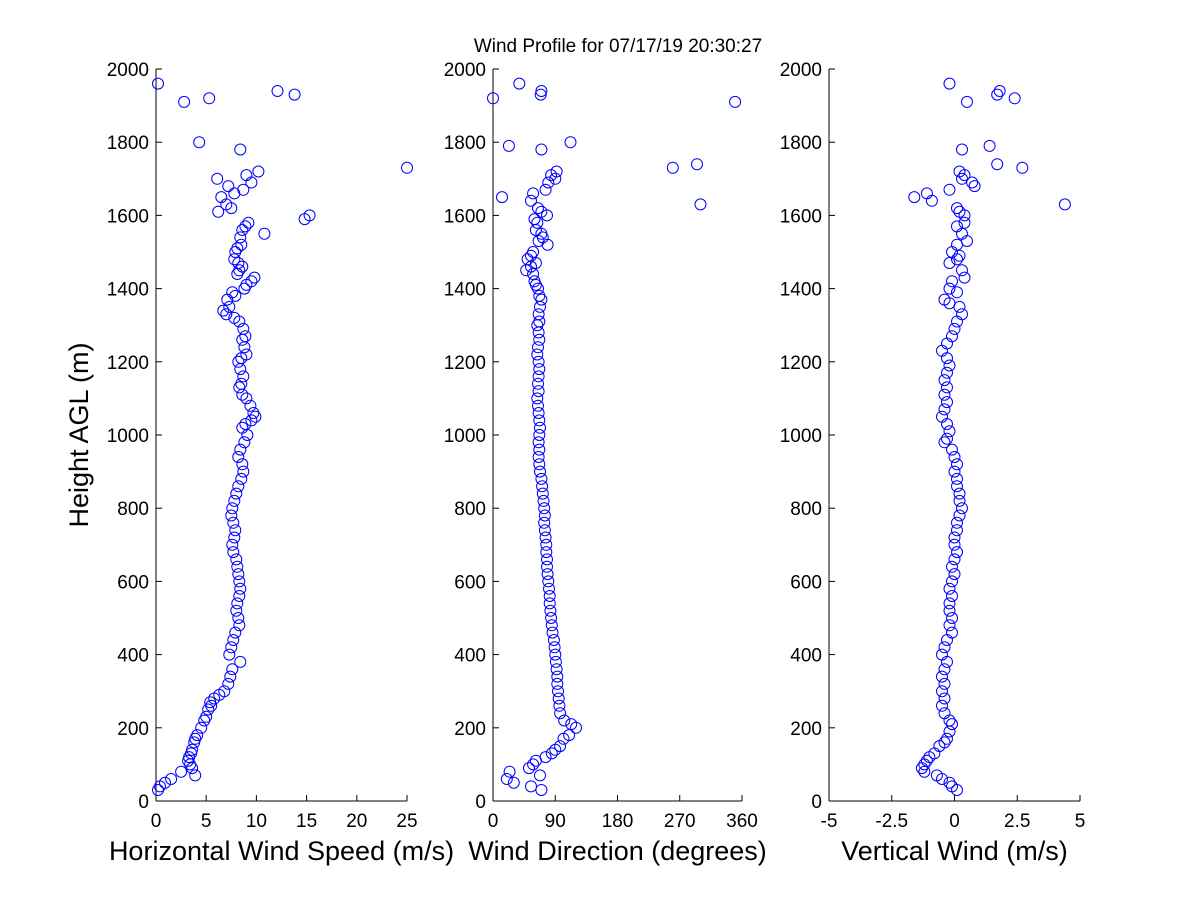  Describe the element at coordinates (493, 821) in the screenshot. I see `direction-x-tick-label: 0` at that location.